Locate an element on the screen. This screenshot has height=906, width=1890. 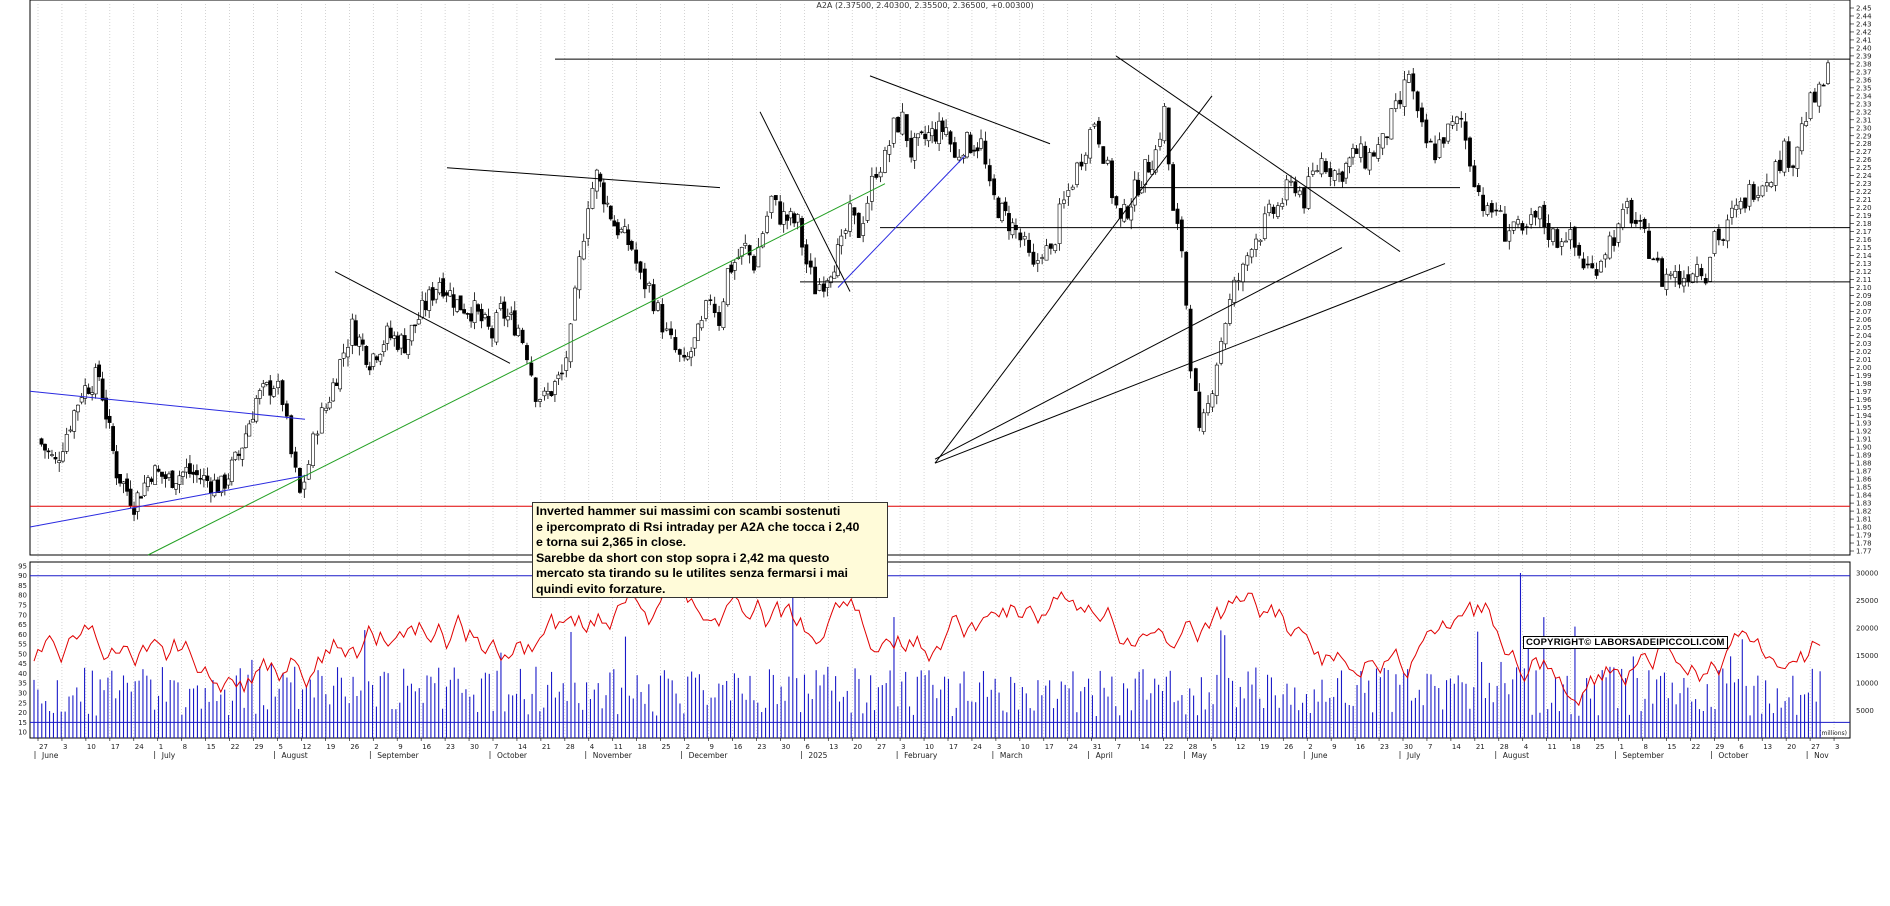
rsi-tick-label: 20 is located at coordinates (22, 713).